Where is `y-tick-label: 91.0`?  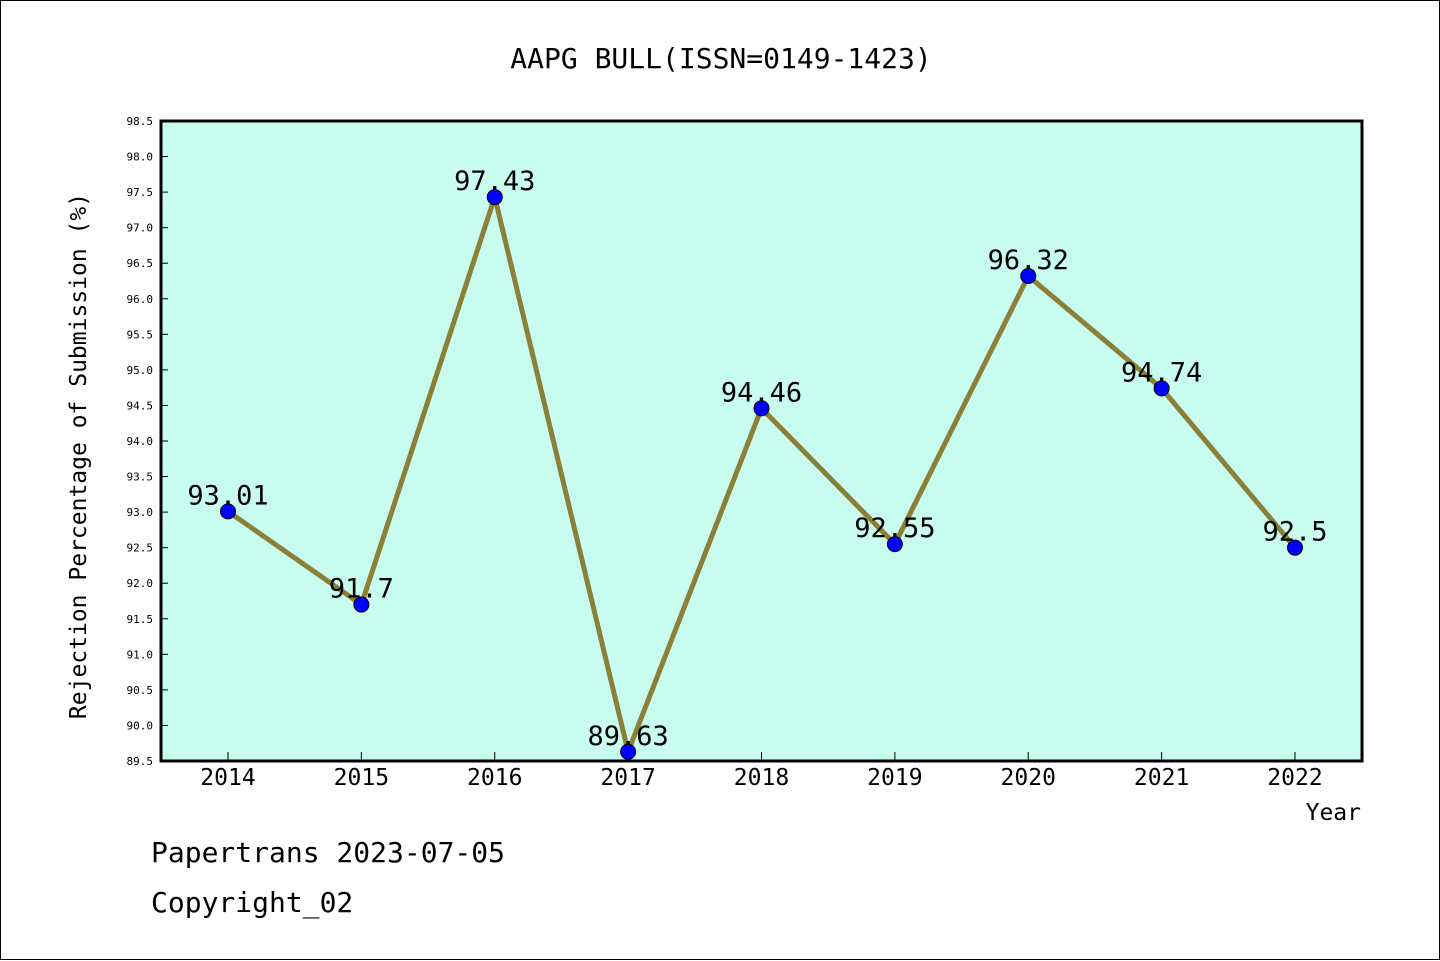 y-tick-label: 91.0 is located at coordinates (140, 654).